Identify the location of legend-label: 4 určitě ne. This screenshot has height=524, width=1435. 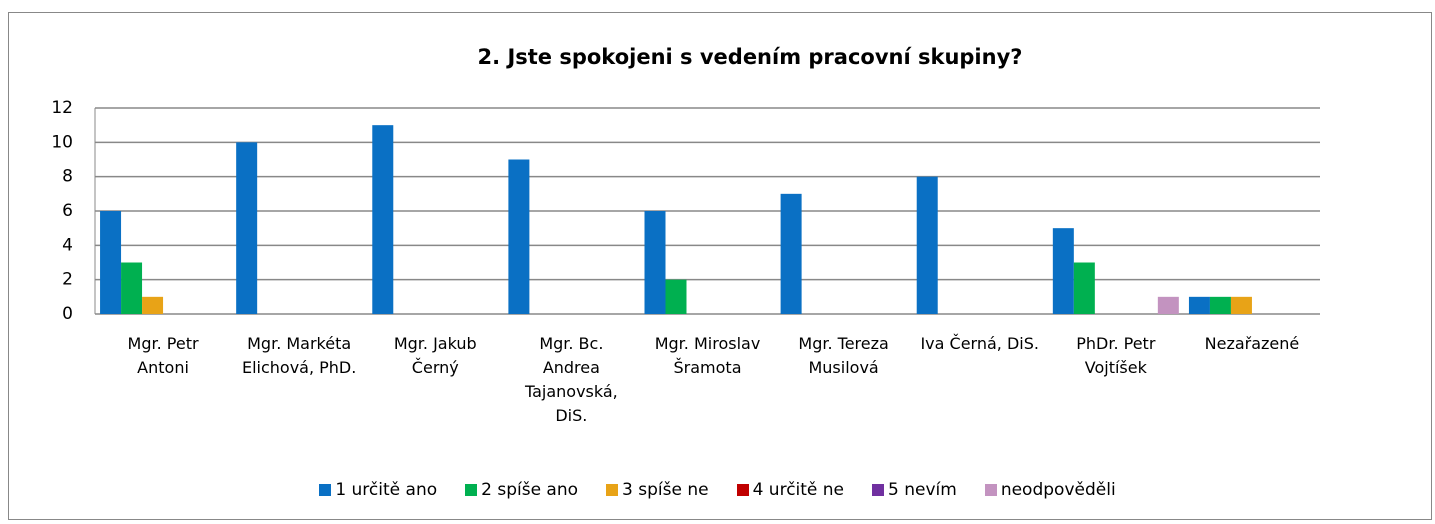
(798, 490).